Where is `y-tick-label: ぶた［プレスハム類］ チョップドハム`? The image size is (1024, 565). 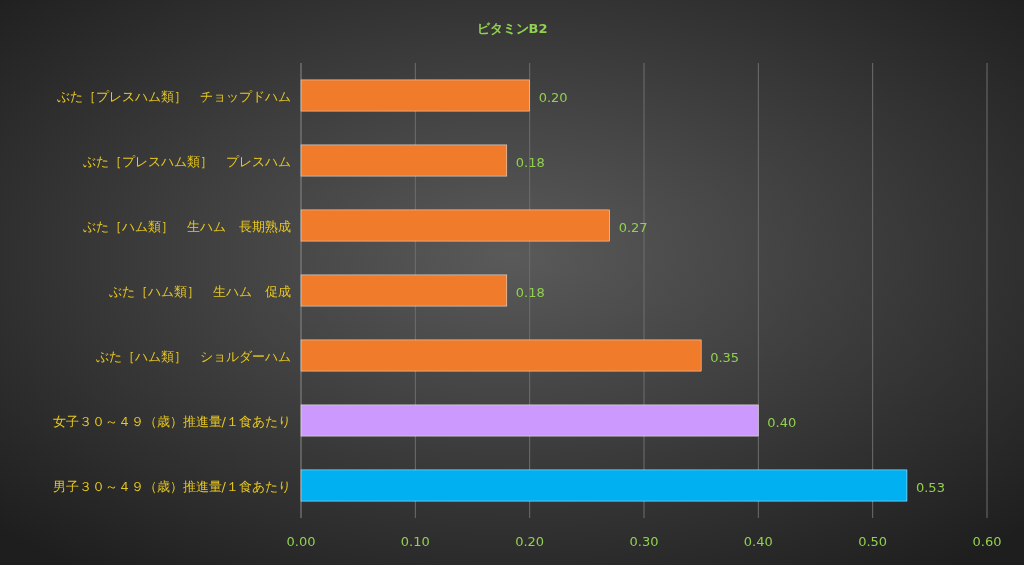
y-tick-label: ぶた［プレスハム類］ チョップドハム is located at coordinates (174, 96).